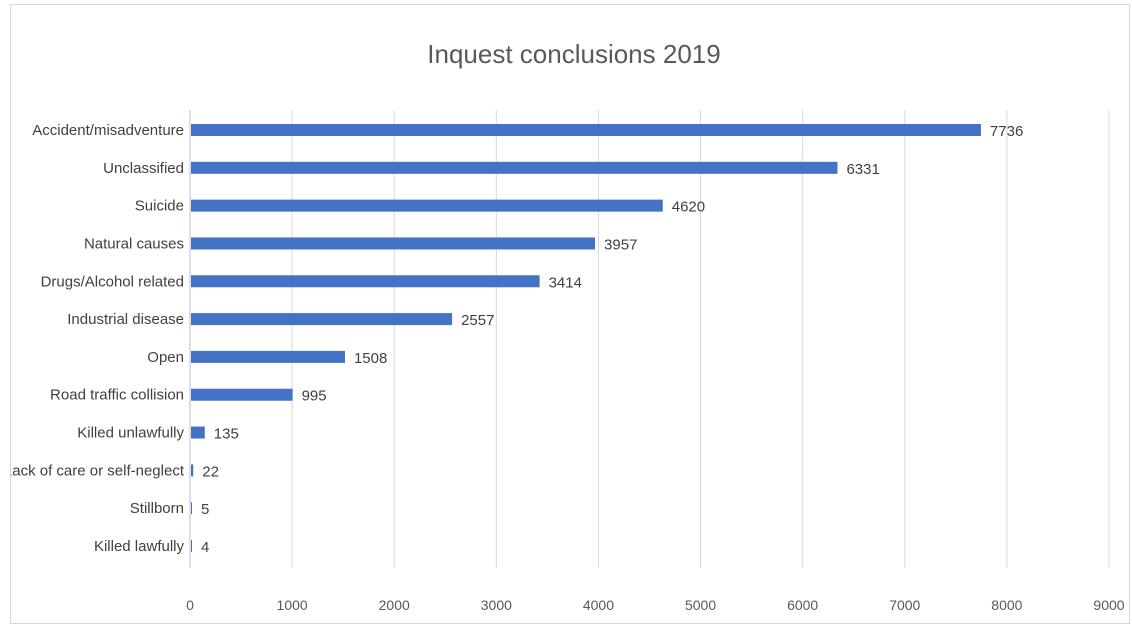  I want to click on x-tick-label: 7000, so click(904, 605).